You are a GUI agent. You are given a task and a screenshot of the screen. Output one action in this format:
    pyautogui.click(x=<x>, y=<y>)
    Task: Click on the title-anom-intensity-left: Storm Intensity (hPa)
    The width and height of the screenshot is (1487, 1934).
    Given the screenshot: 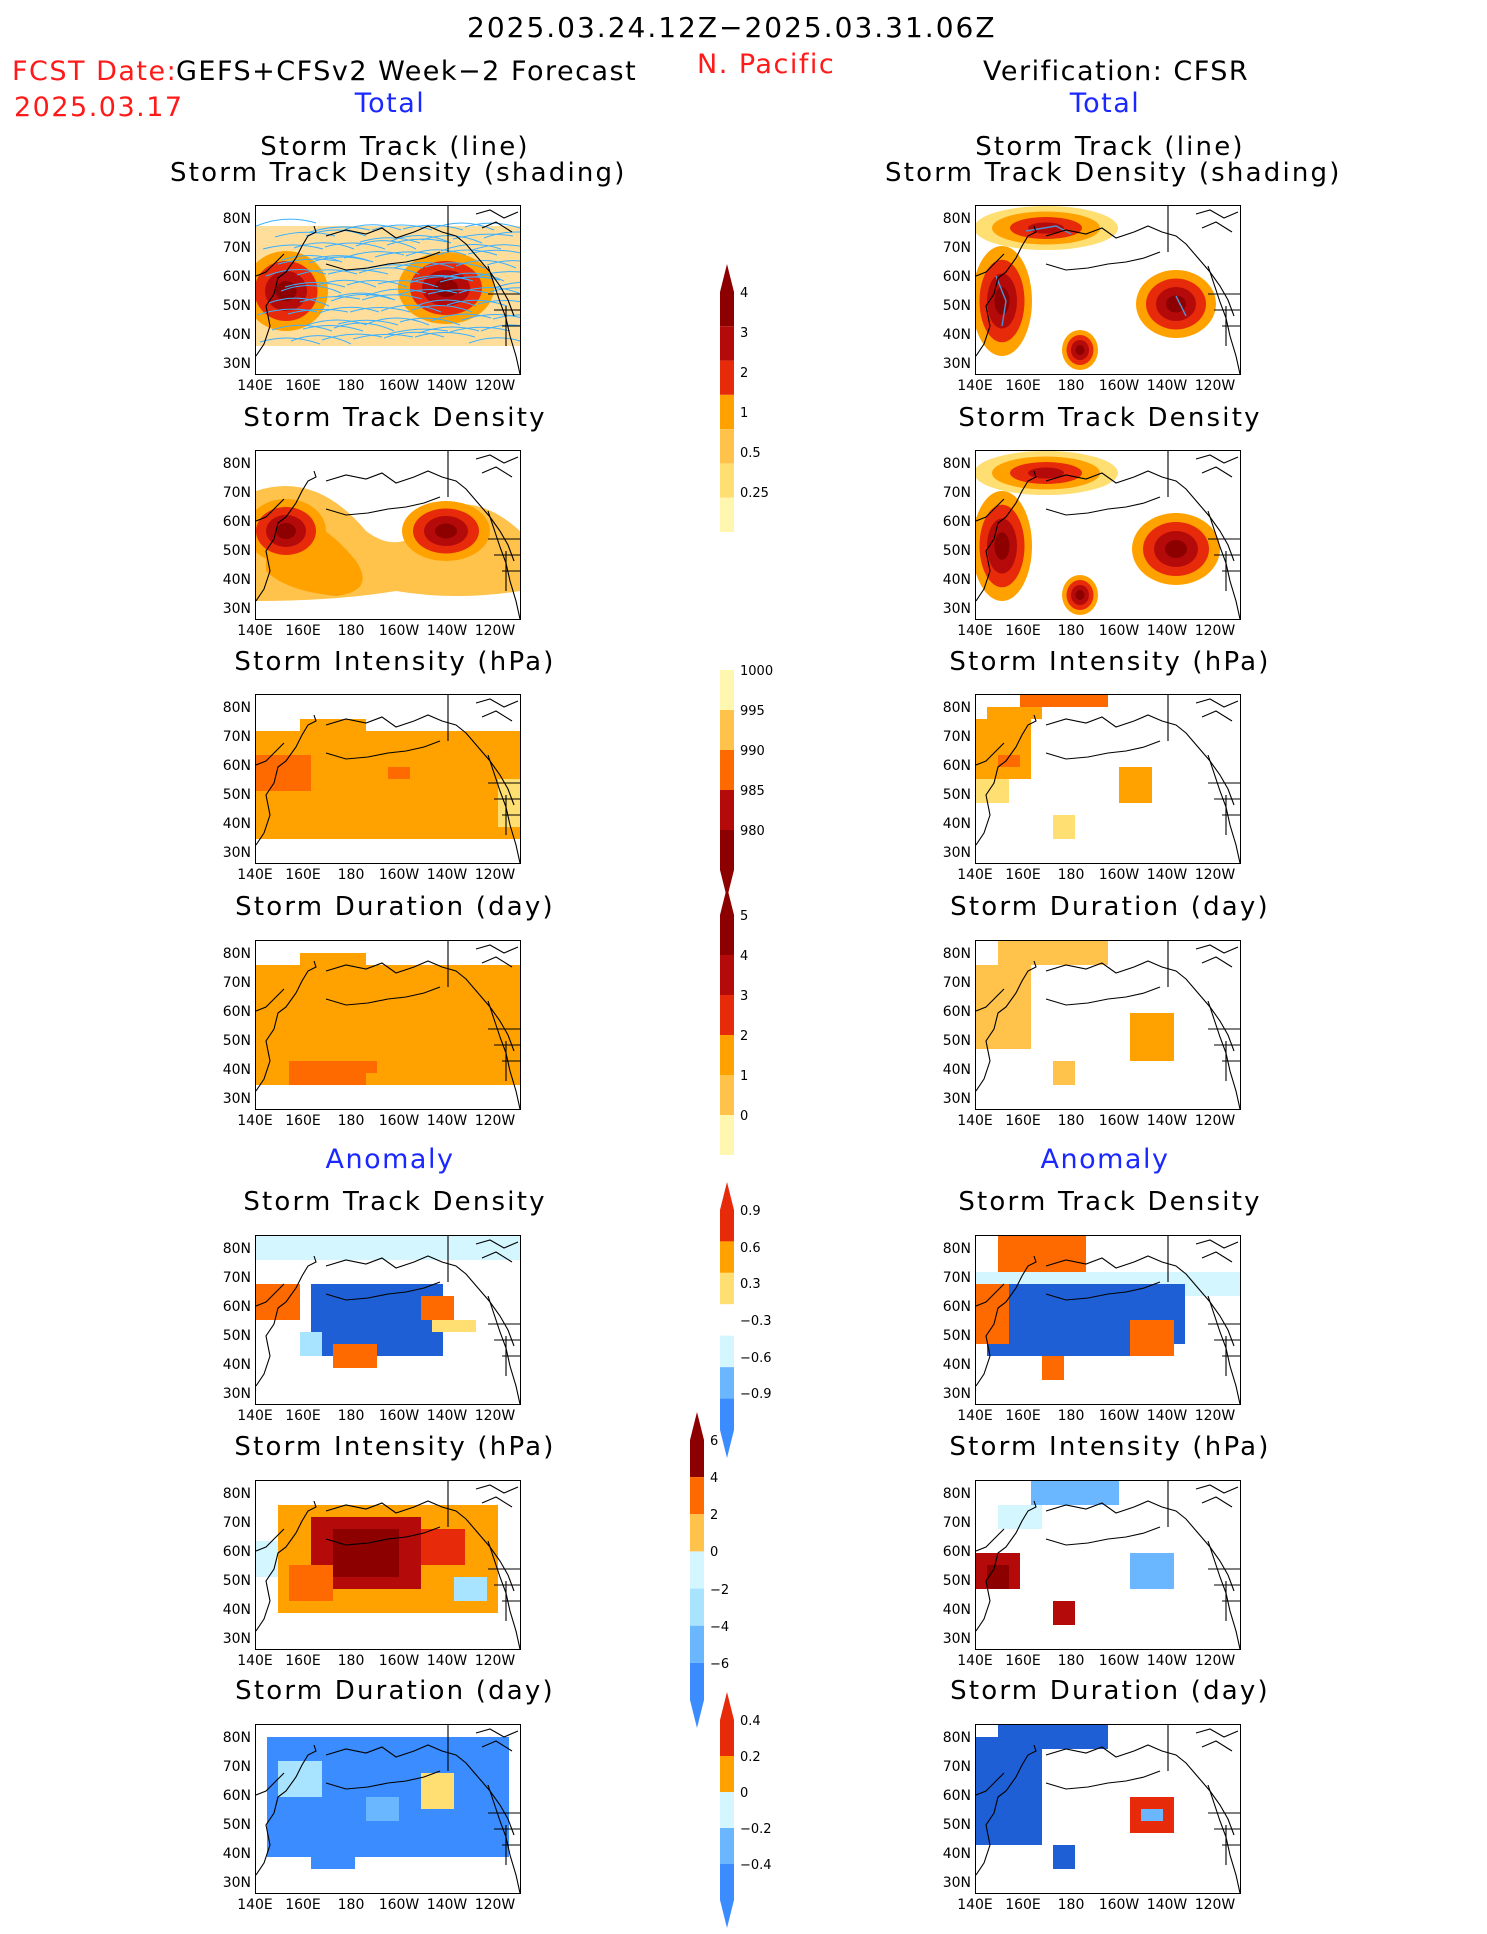 What is the action you would take?
    pyautogui.click(x=395, y=1447)
    